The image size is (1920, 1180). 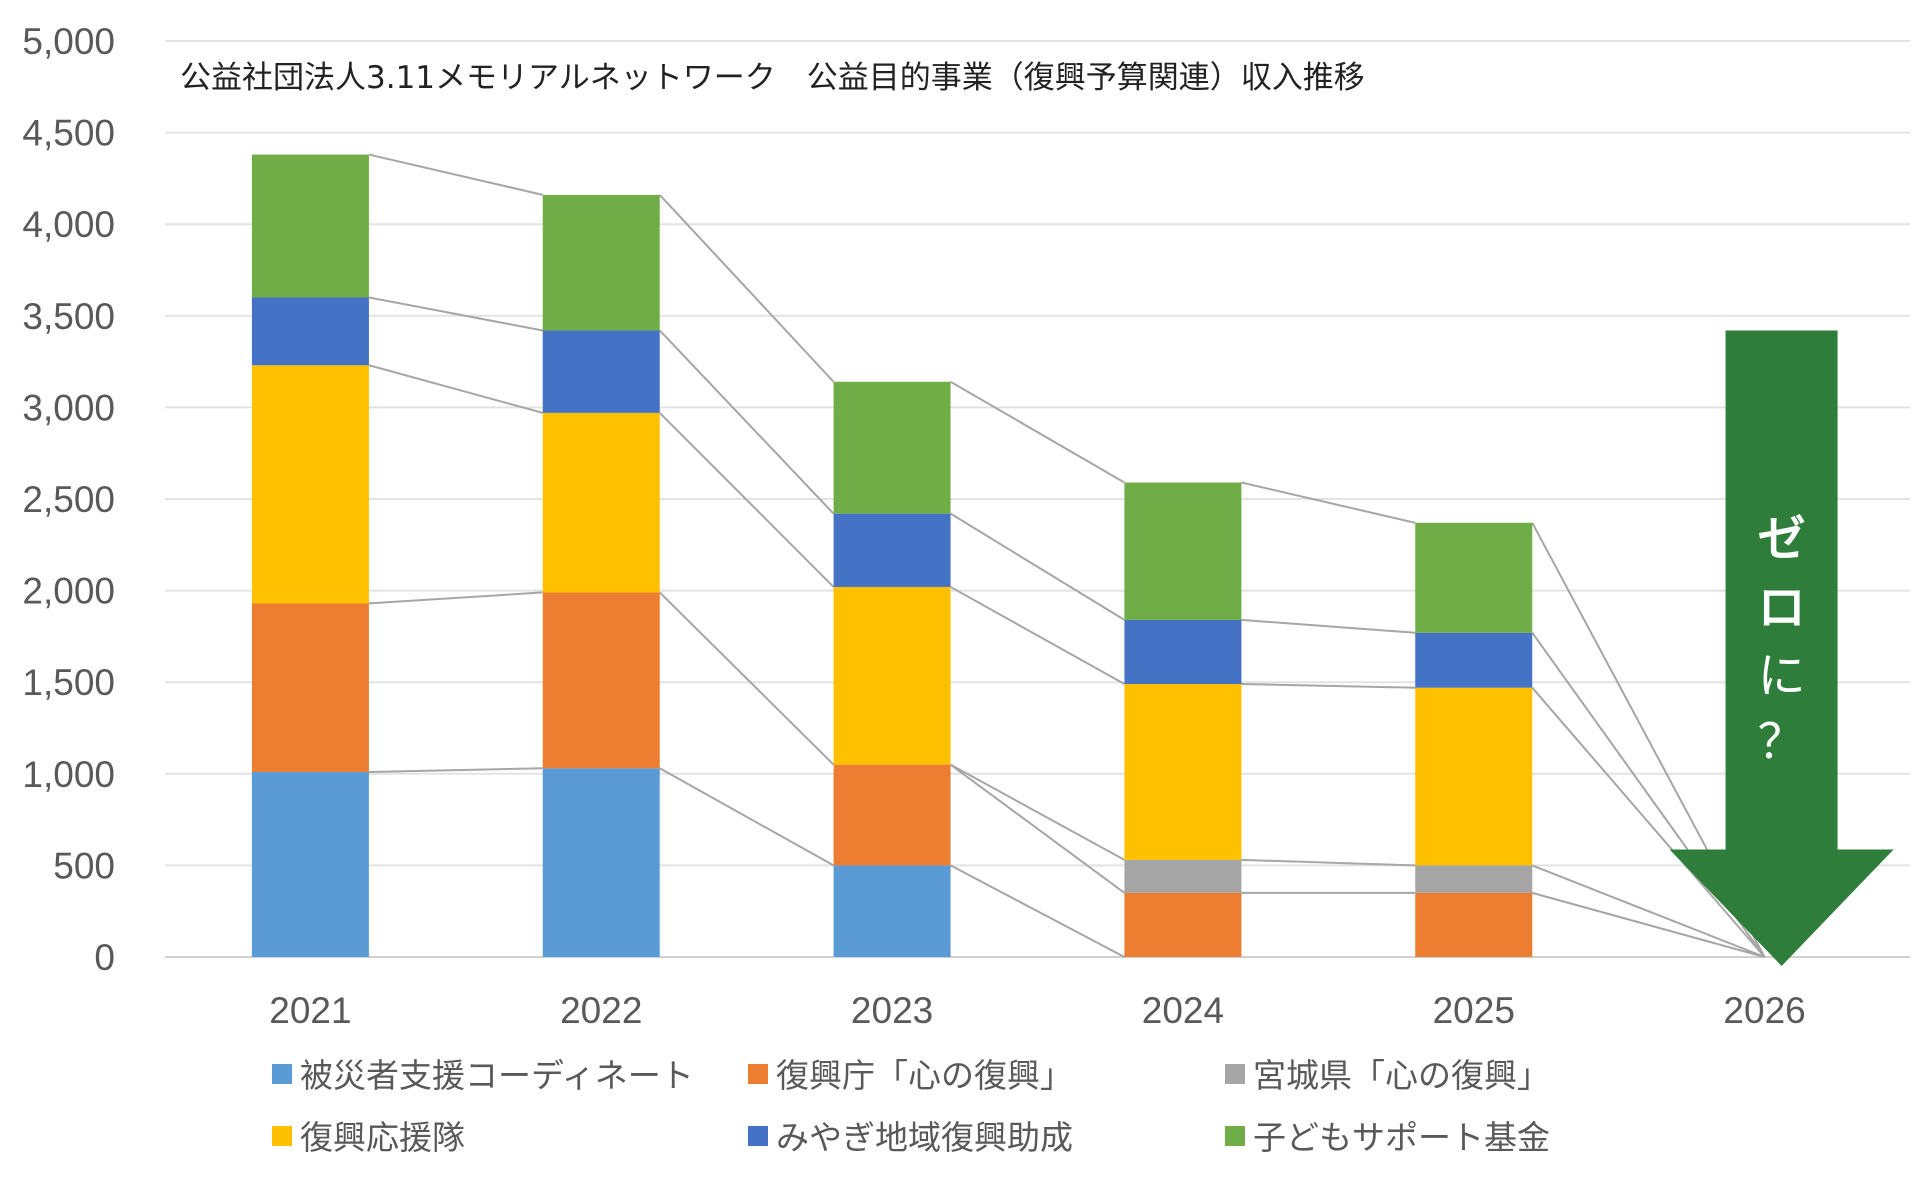 I want to click on annotation-text: に, so click(x=1782, y=676).